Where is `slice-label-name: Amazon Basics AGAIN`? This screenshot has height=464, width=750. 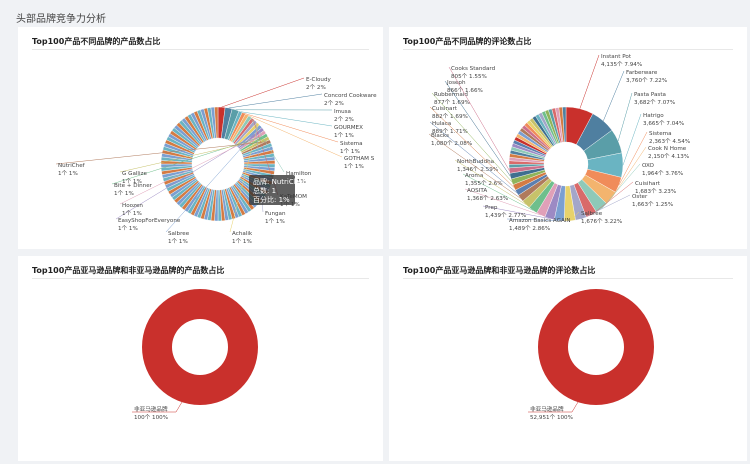
slice-label-name: Amazon Basics AGAIN is located at coordinates (540, 221).